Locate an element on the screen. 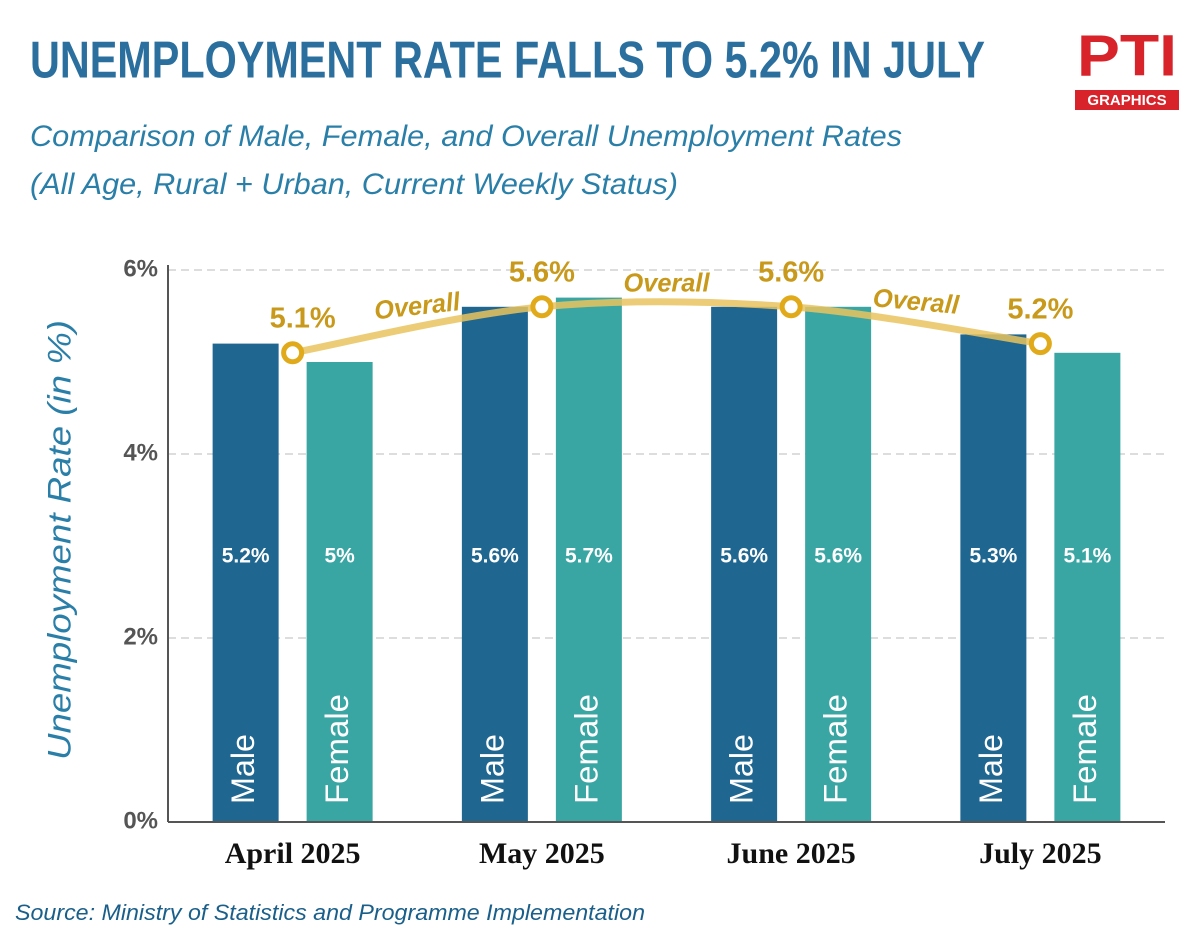 The height and width of the screenshot is (940, 1200). bar-value-label: 5% is located at coordinates (339, 556).